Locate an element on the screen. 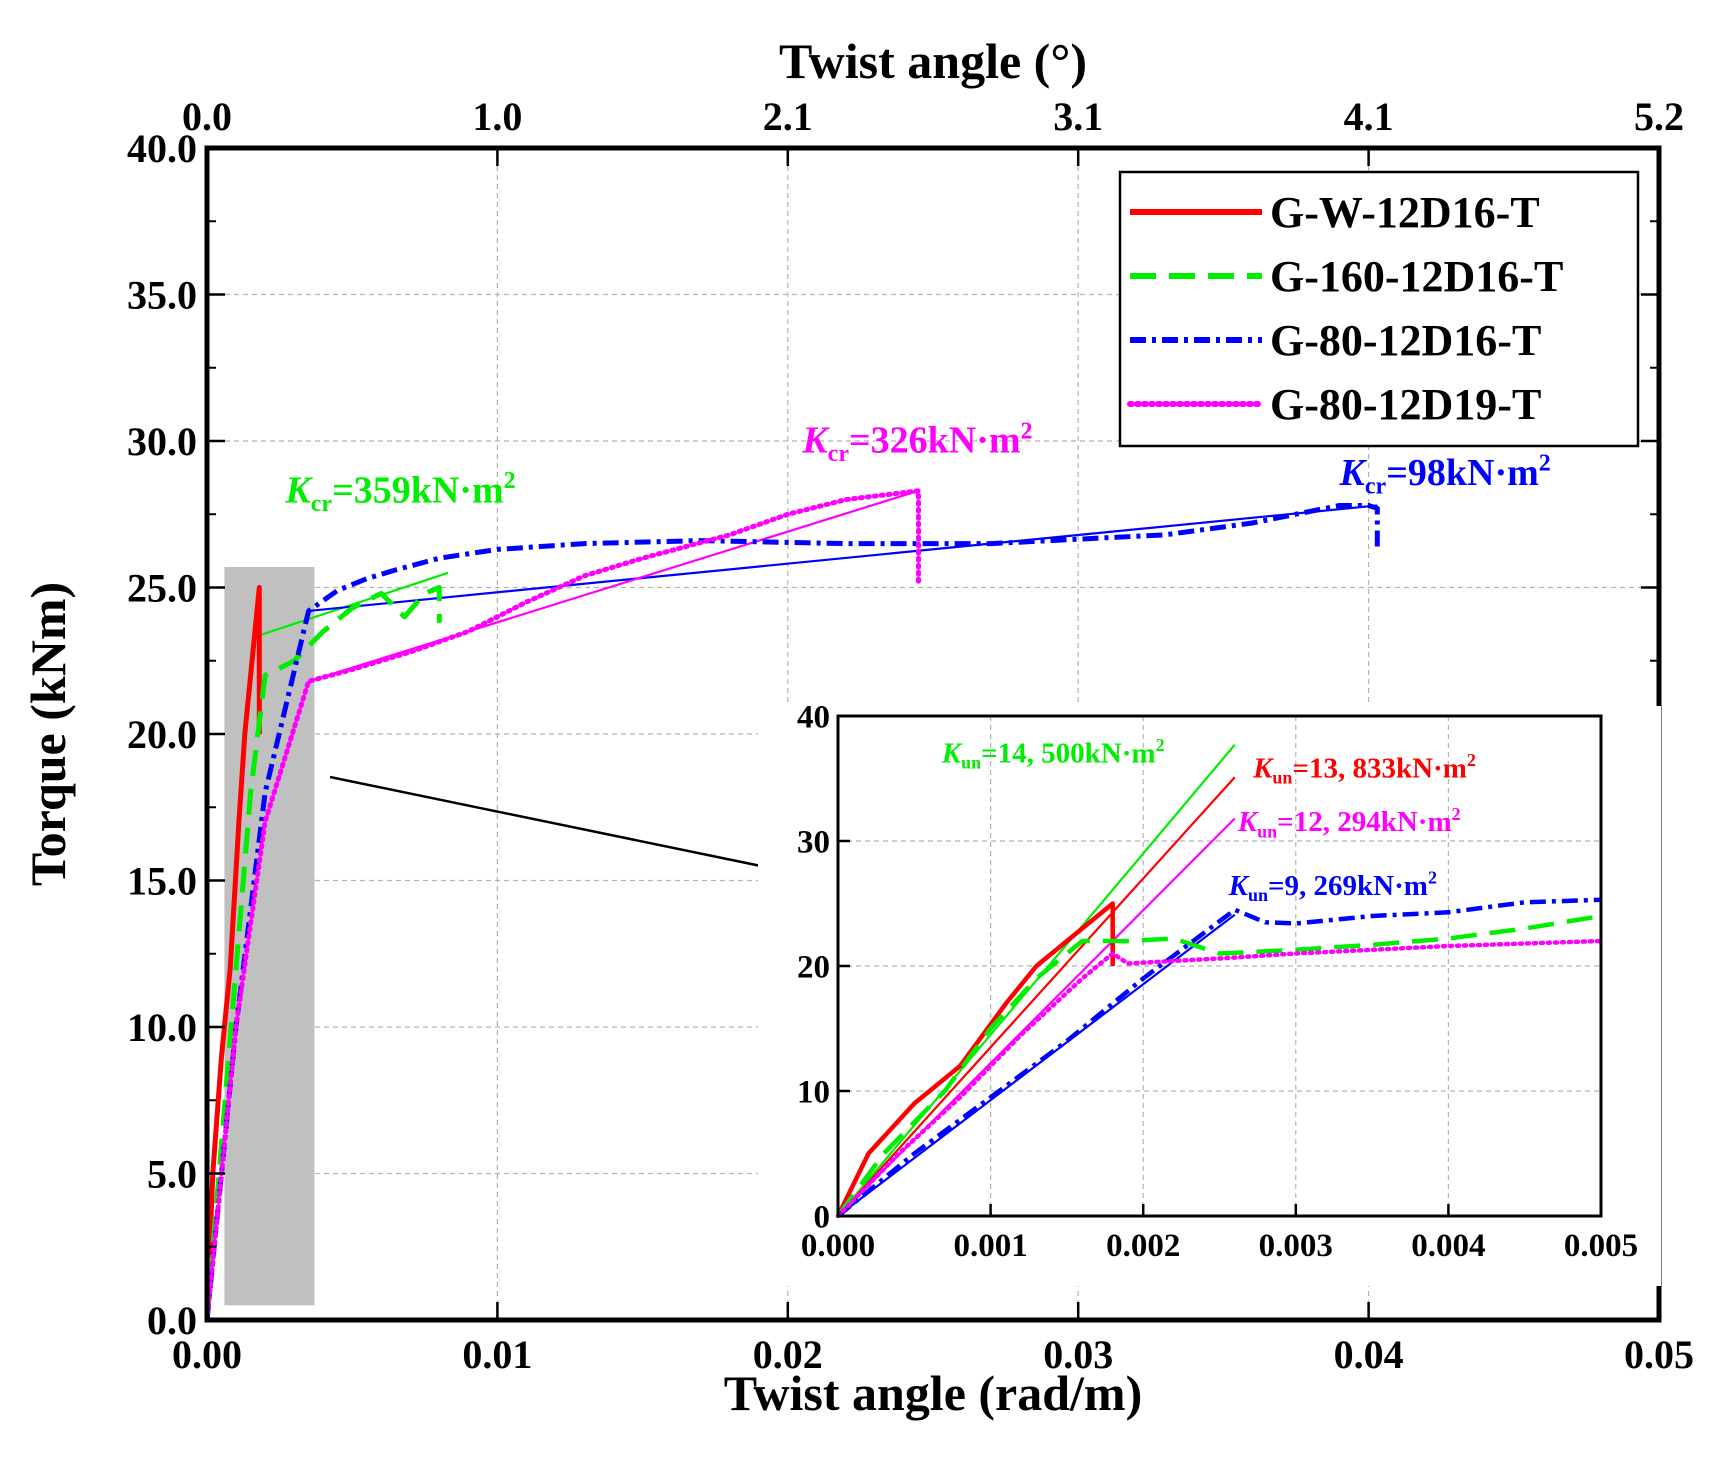 The image size is (1729, 1462). main-series-G-160-12D16-T is located at coordinates (323, 953).